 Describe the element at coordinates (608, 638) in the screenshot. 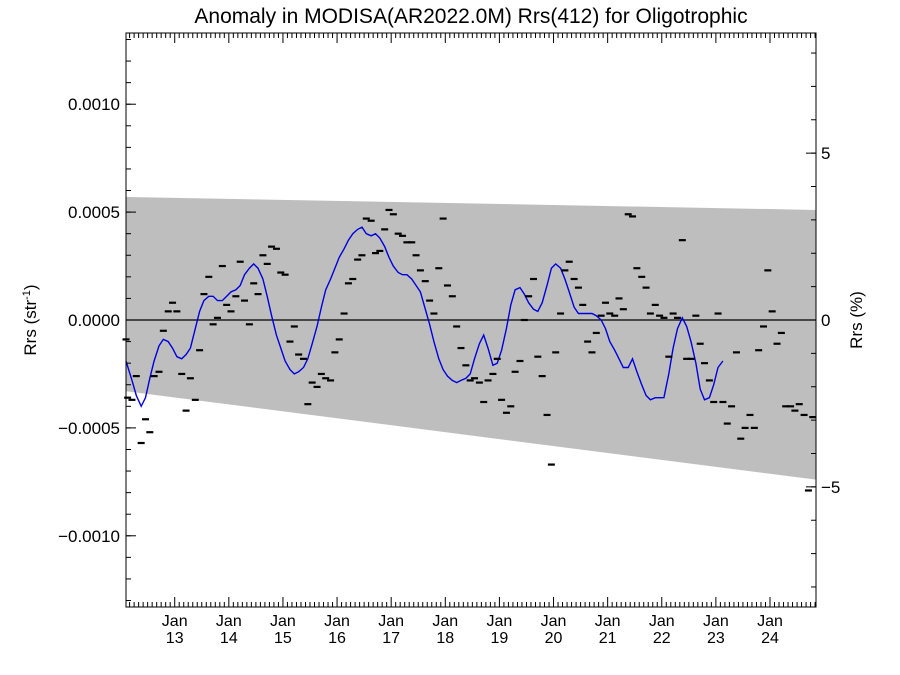

I see `x-tick-label-year: 21` at that location.